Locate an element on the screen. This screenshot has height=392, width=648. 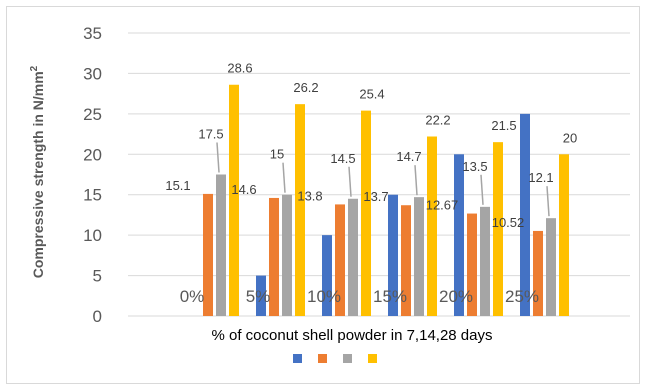
category-labels: 0% 5% 10% 15% 20% 25% is located at coordinates (359, 296).